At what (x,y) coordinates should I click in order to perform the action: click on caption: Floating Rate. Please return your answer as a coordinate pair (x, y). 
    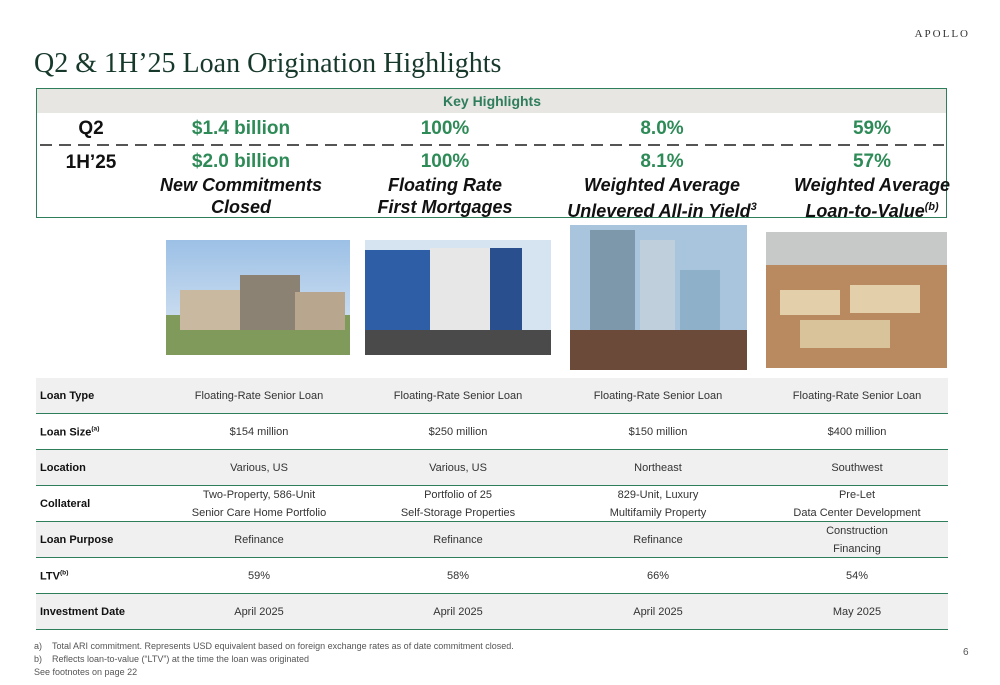
    Looking at the image, I should click on (445, 185).